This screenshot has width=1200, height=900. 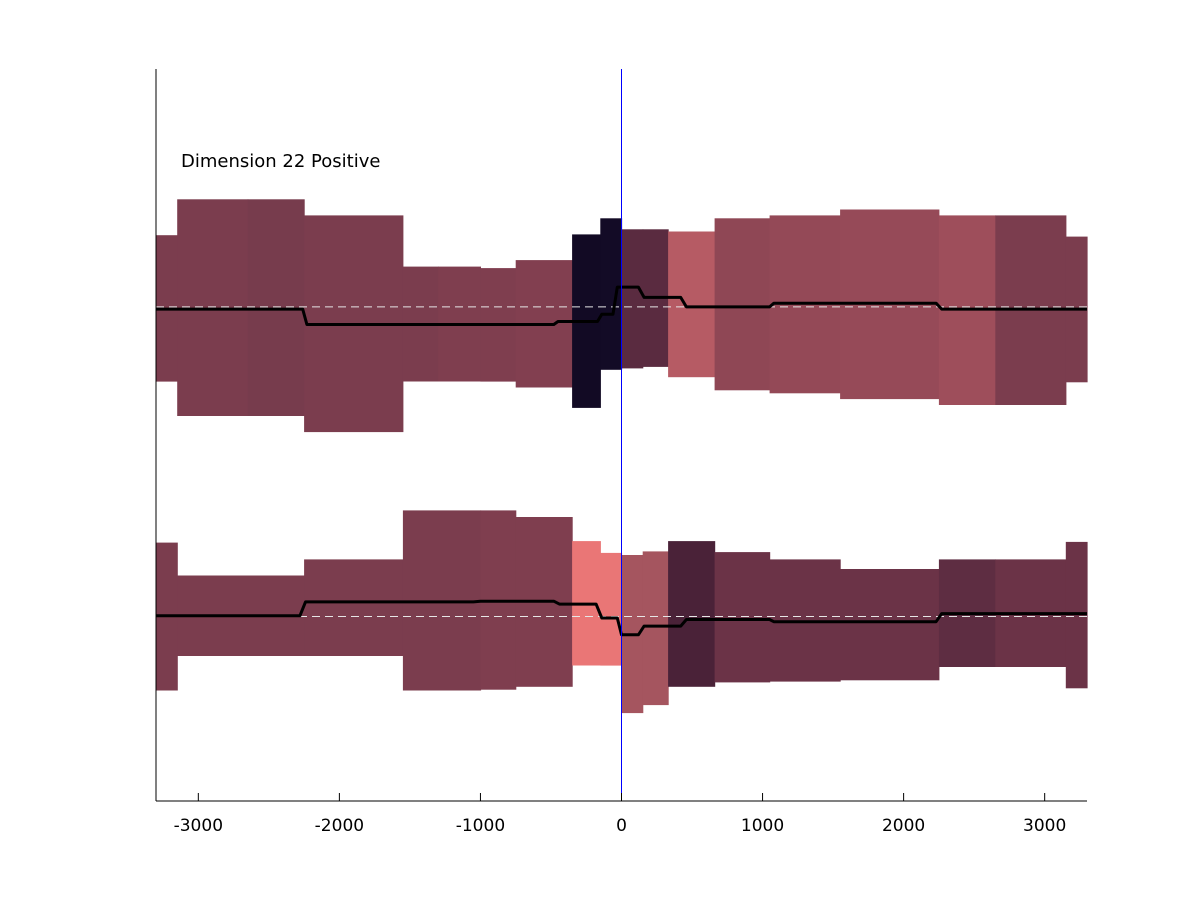 What do you see at coordinates (480, 826) in the screenshot?
I see `x-tick-label: -1000` at bounding box center [480, 826].